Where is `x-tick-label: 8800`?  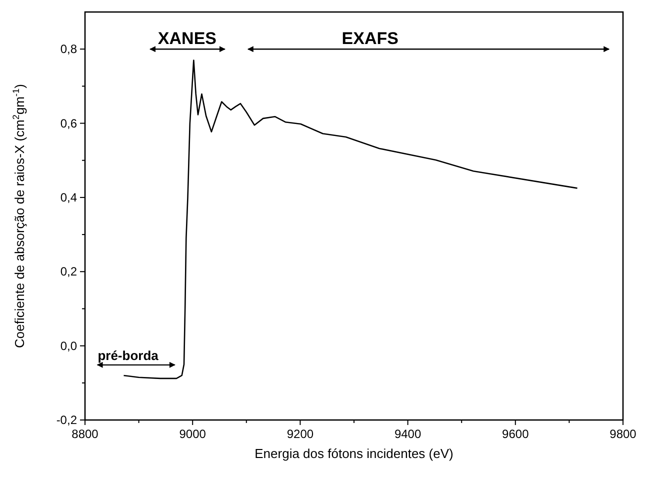
x-tick-label: 8800 is located at coordinates (85, 434).